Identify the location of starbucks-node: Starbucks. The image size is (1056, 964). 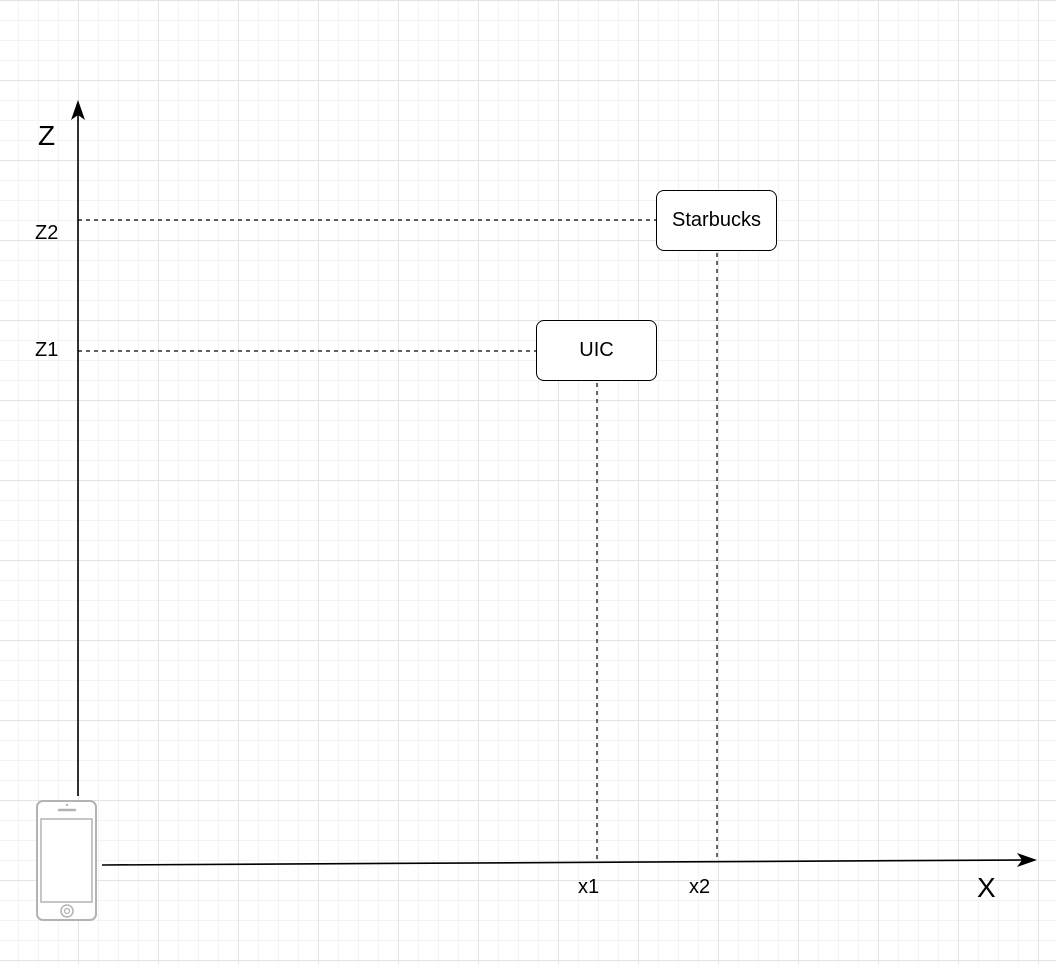
(716, 220).